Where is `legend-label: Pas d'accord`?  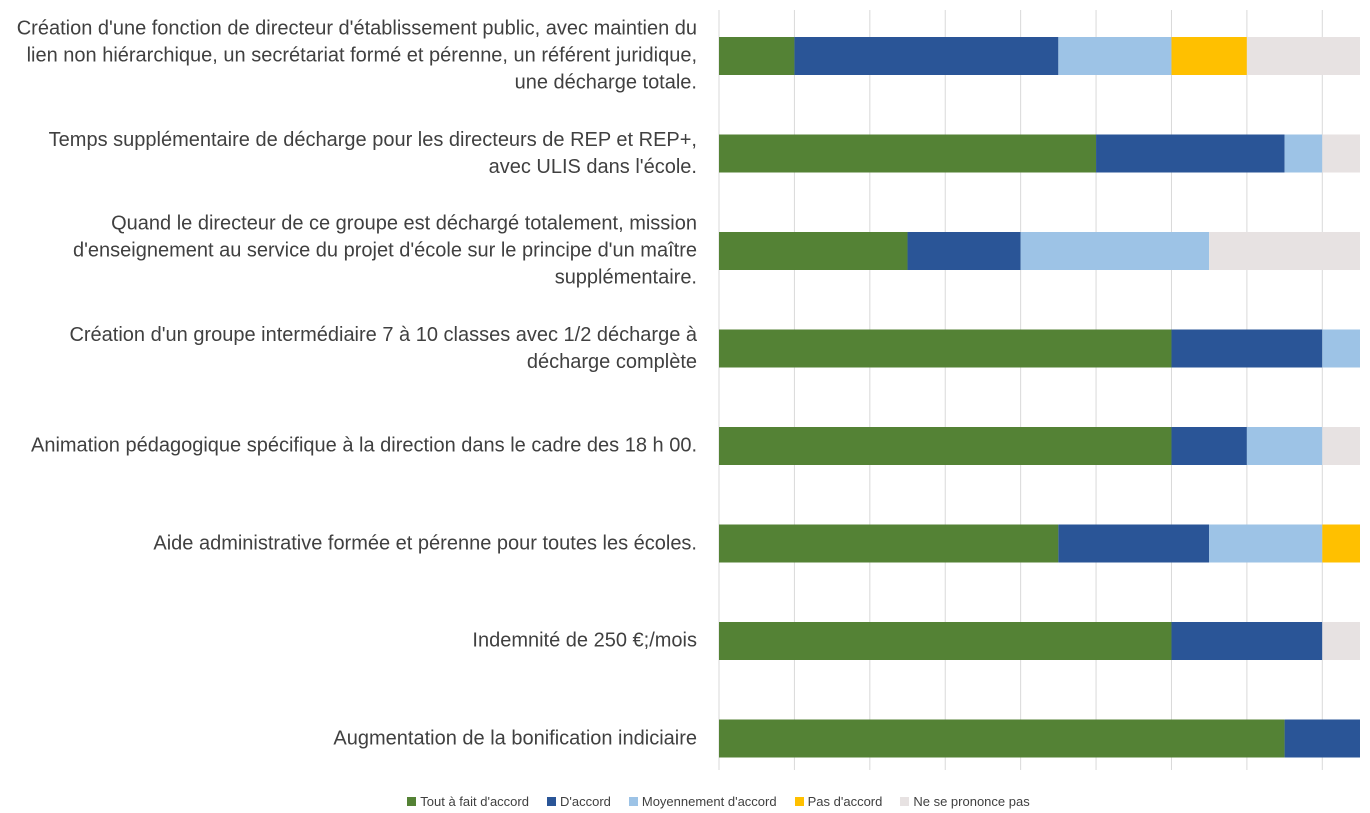
legend-label: Pas d'accord is located at coordinates (845, 801).